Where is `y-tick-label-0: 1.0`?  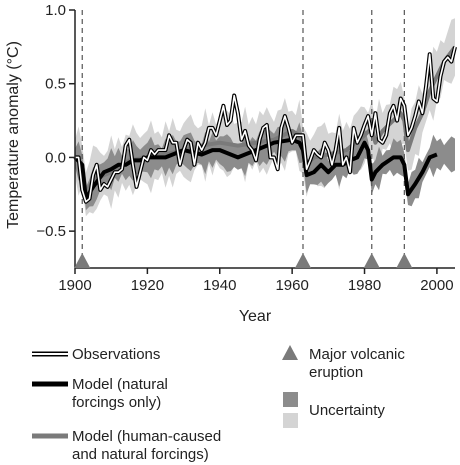
y-tick-label-0: 1.0 is located at coordinates (55, 10).